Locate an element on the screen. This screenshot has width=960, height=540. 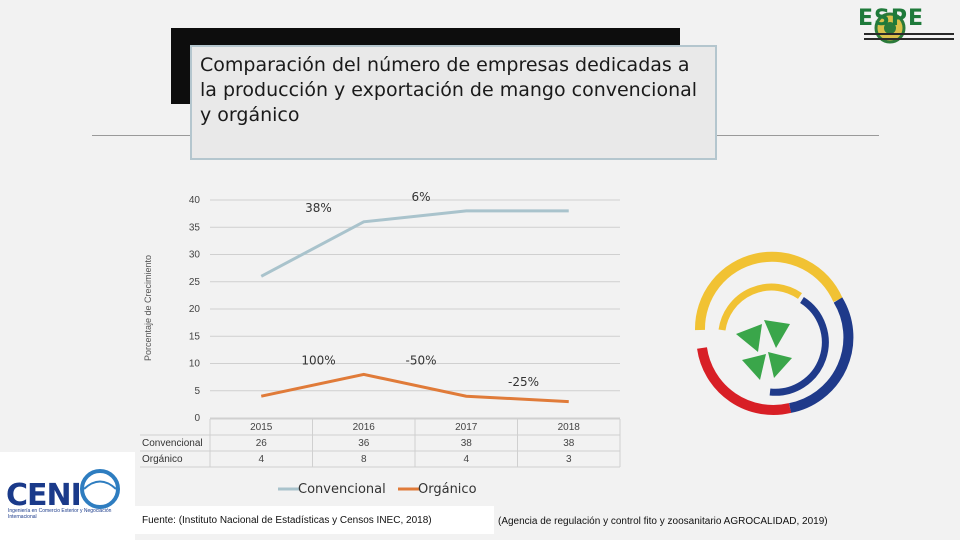
y-tick-label: 30 is located at coordinates (195, 255).